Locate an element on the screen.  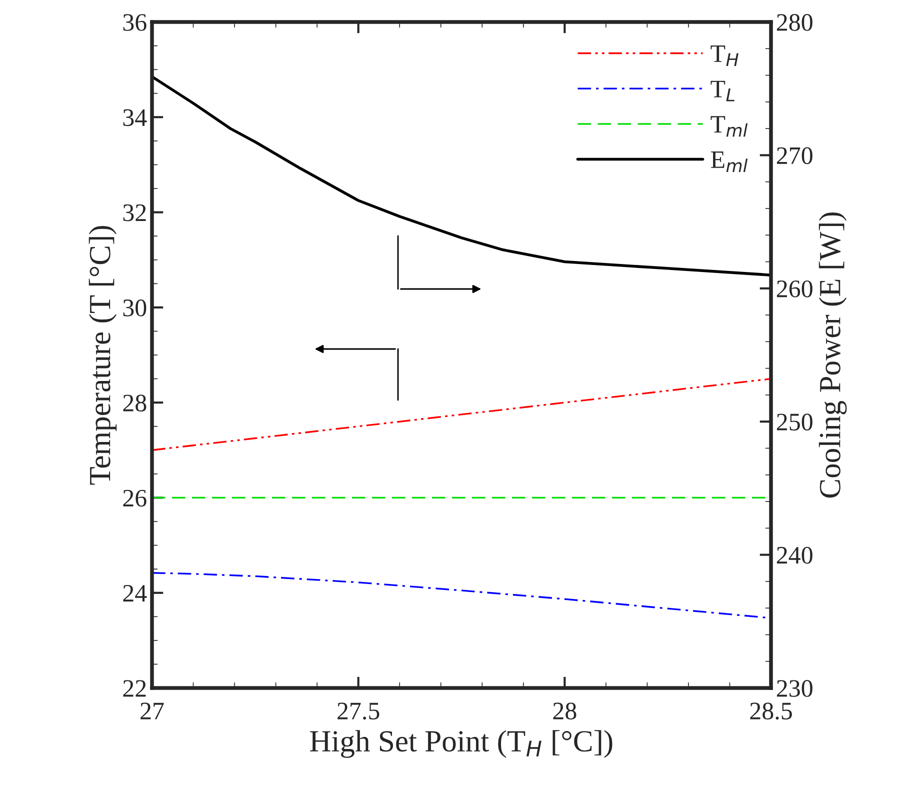
x-axis-title: High Set Point (T$_{H}$ [°C]) is located at coordinates (461, 744).